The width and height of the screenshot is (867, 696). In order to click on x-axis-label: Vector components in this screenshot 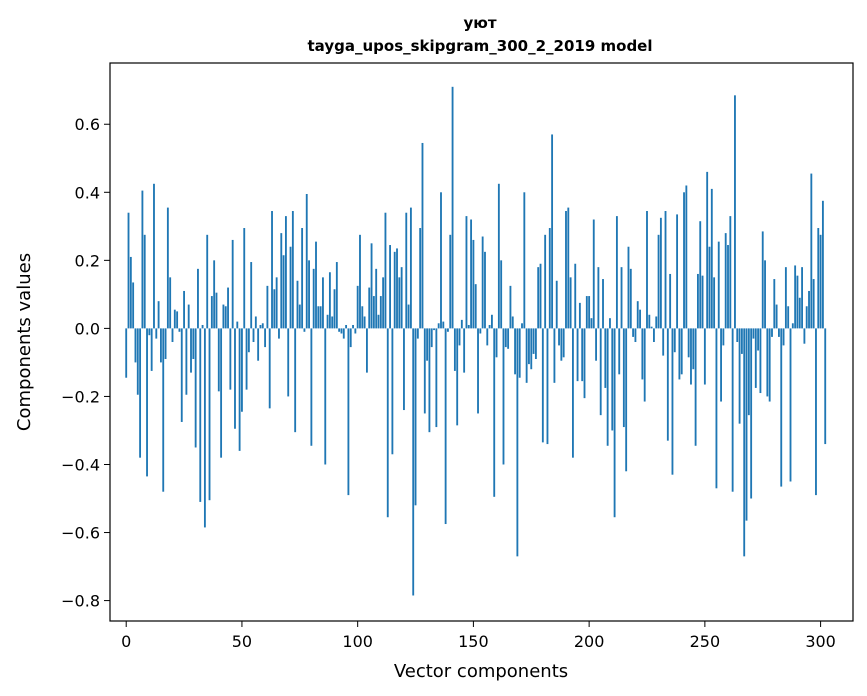, I will do `click(481, 671)`.